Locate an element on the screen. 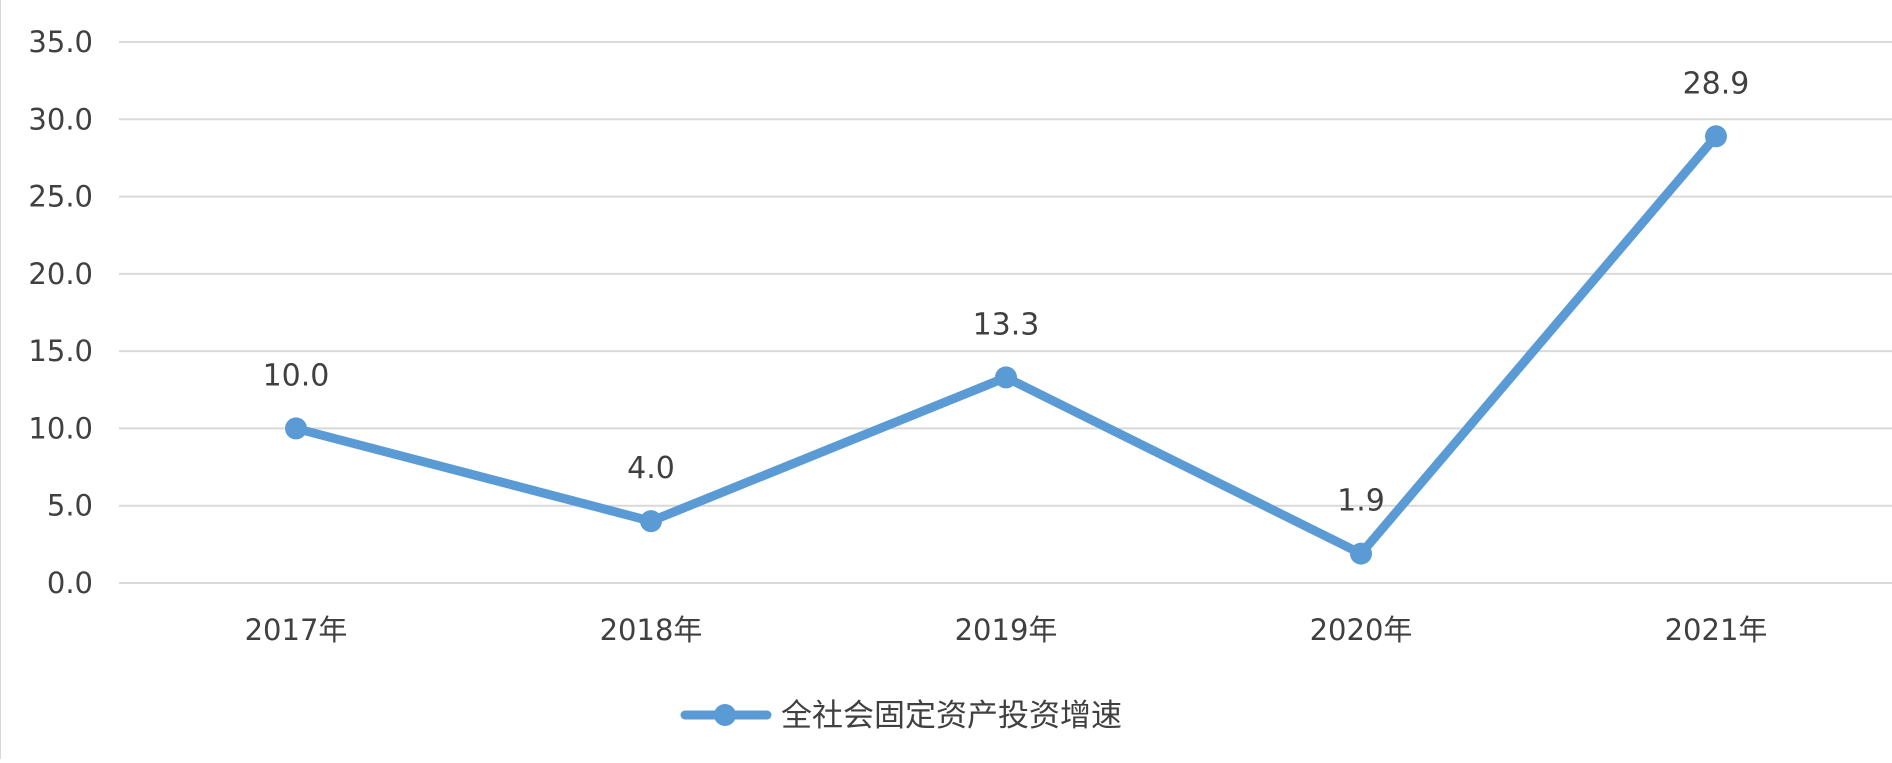 The width and height of the screenshot is (1892, 763). legend: 全社会固定资产投资增速 is located at coordinates (901, 716).